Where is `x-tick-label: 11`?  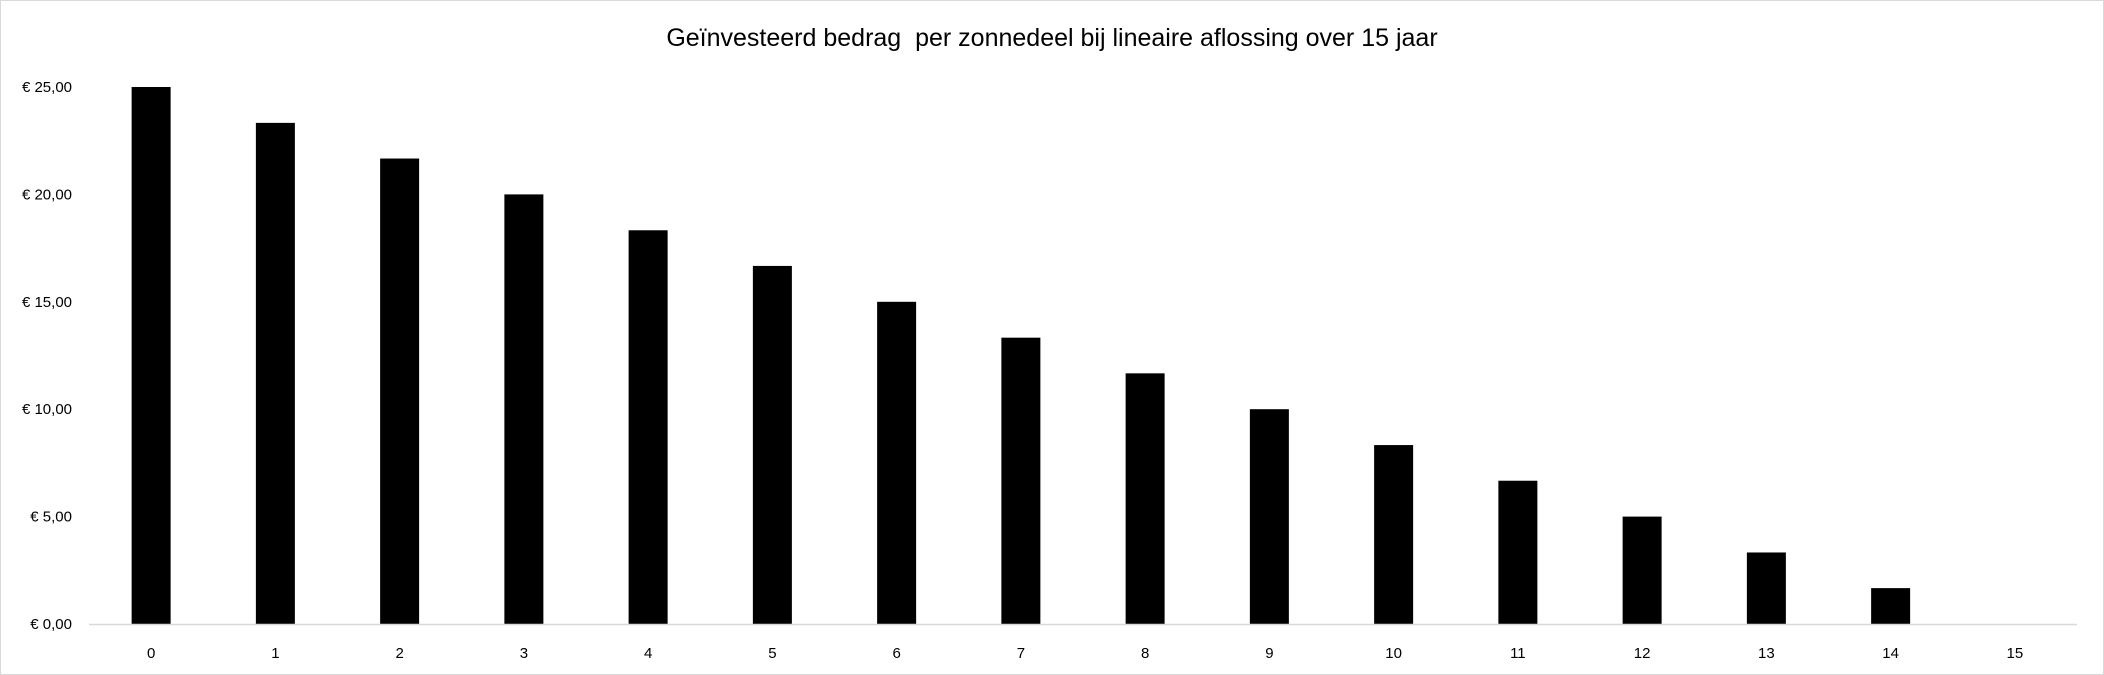 x-tick-label: 11 is located at coordinates (1518, 653).